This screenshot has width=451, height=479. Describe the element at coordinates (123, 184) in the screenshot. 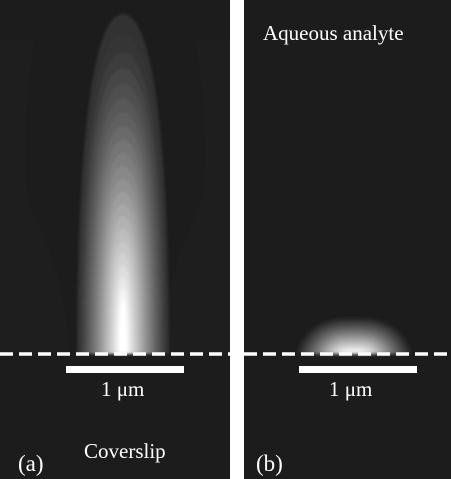

I see `beam-contours` at that location.